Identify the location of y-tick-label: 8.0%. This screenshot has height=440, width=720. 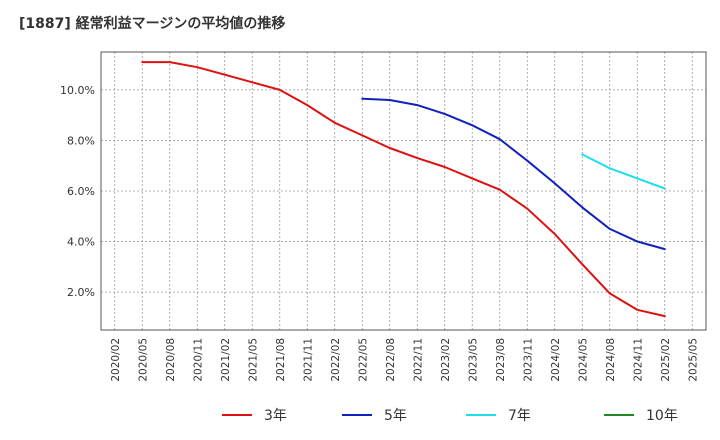
(81, 140).